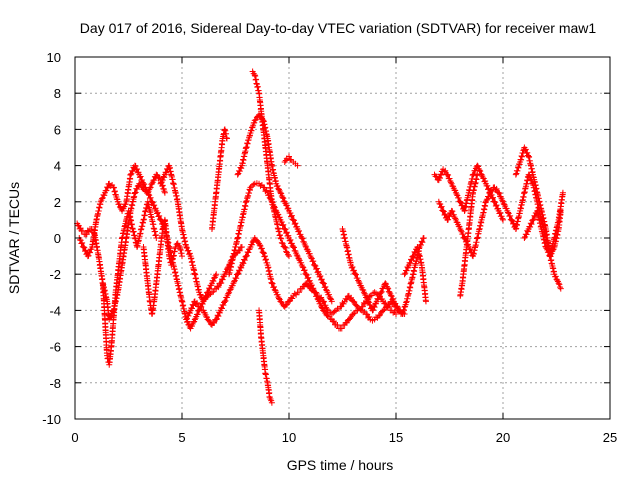  What do you see at coordinates (54, 57) in the screenshot?
I see `y-tick-label: 10` at bounding box center [54, 57].